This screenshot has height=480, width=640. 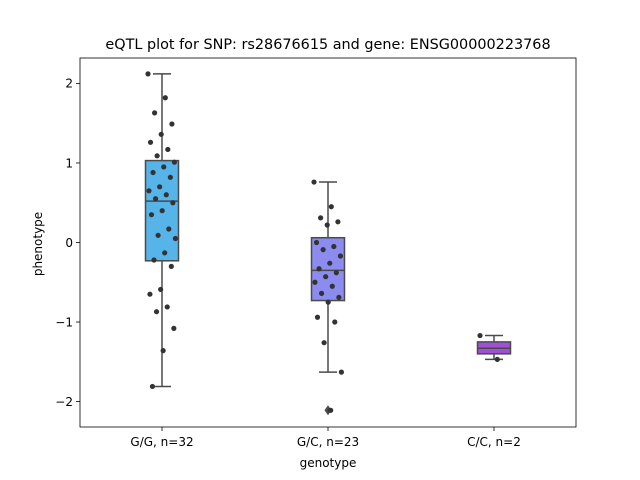 I want to click on y-tick-label: 2, so click(x=69, y=84).